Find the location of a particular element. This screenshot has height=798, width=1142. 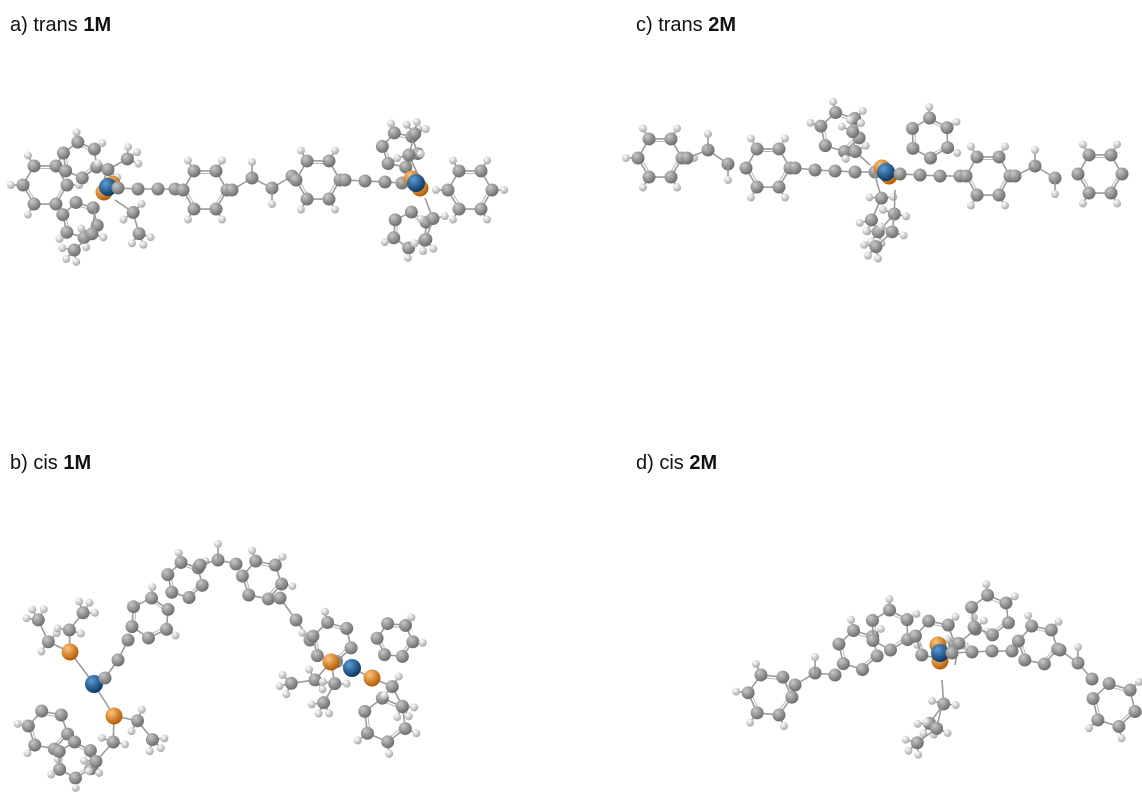

panel-d-prefix: d) cis is located at coordinates (663, 463).